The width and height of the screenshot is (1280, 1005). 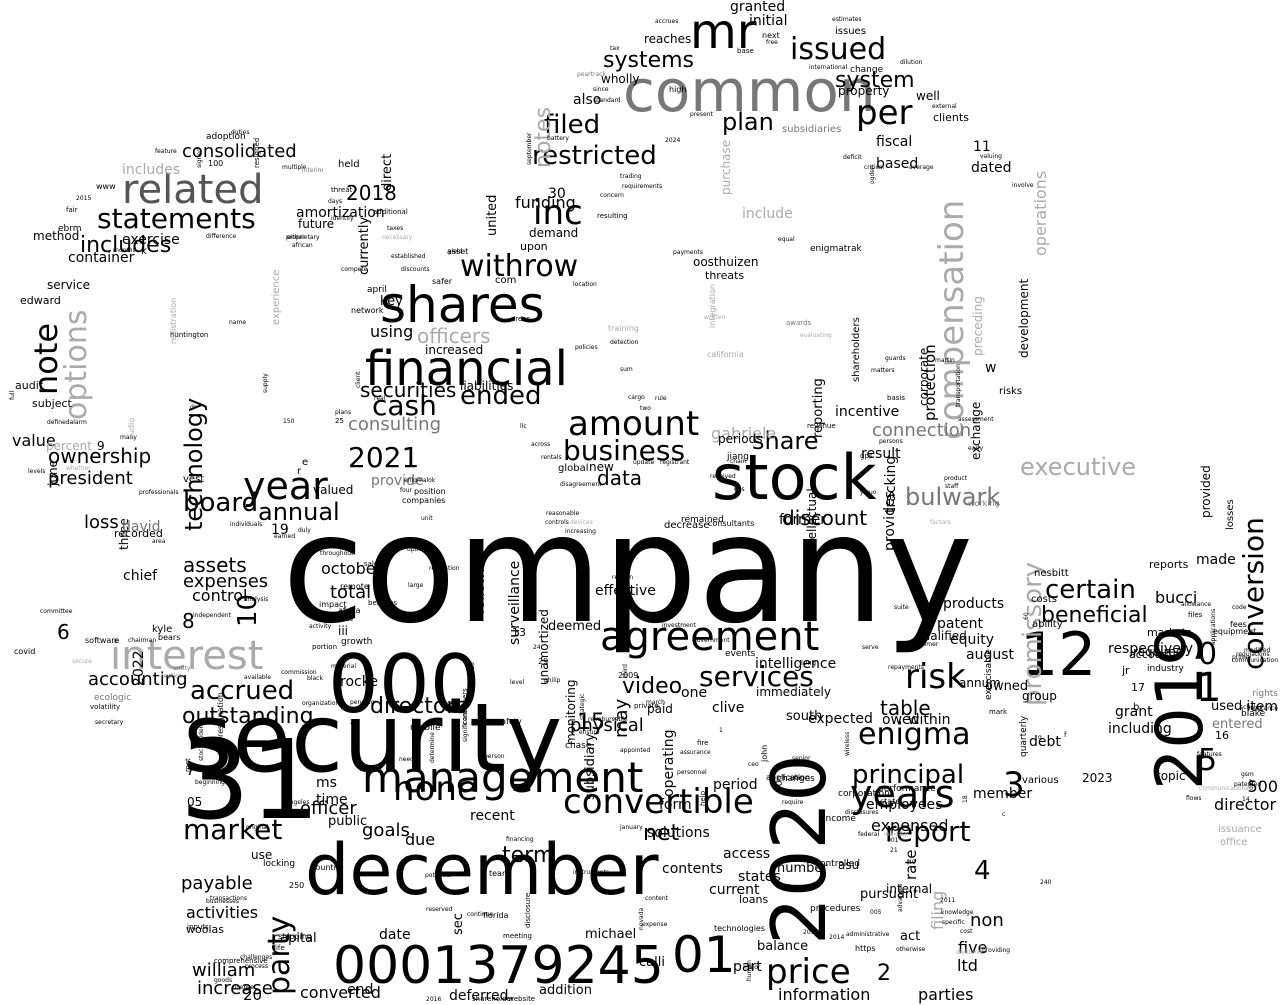 I want to click on word-cloud-word: commission, so click(x=299, y=672).